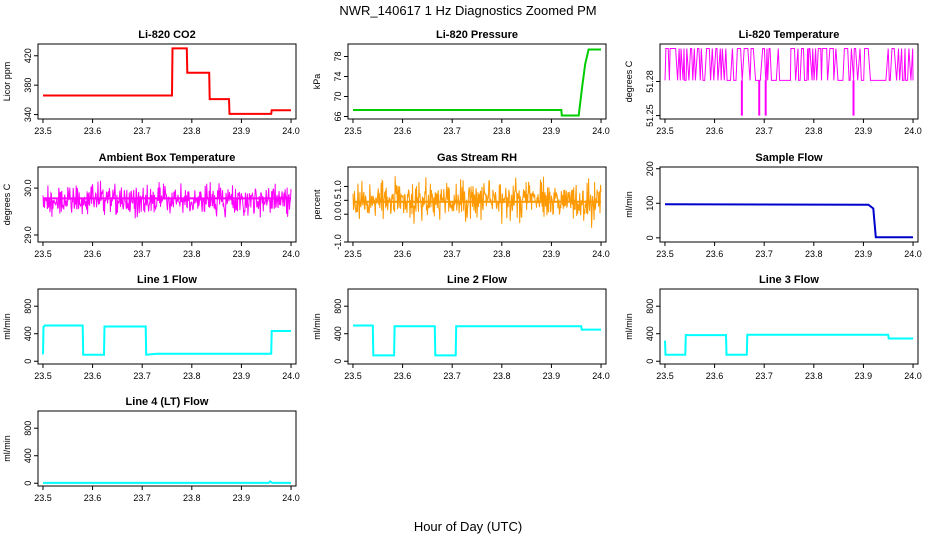  Describe the element at coordinates (28, 114) in the screenshot. I see `y-tick-label: 340` at that location.